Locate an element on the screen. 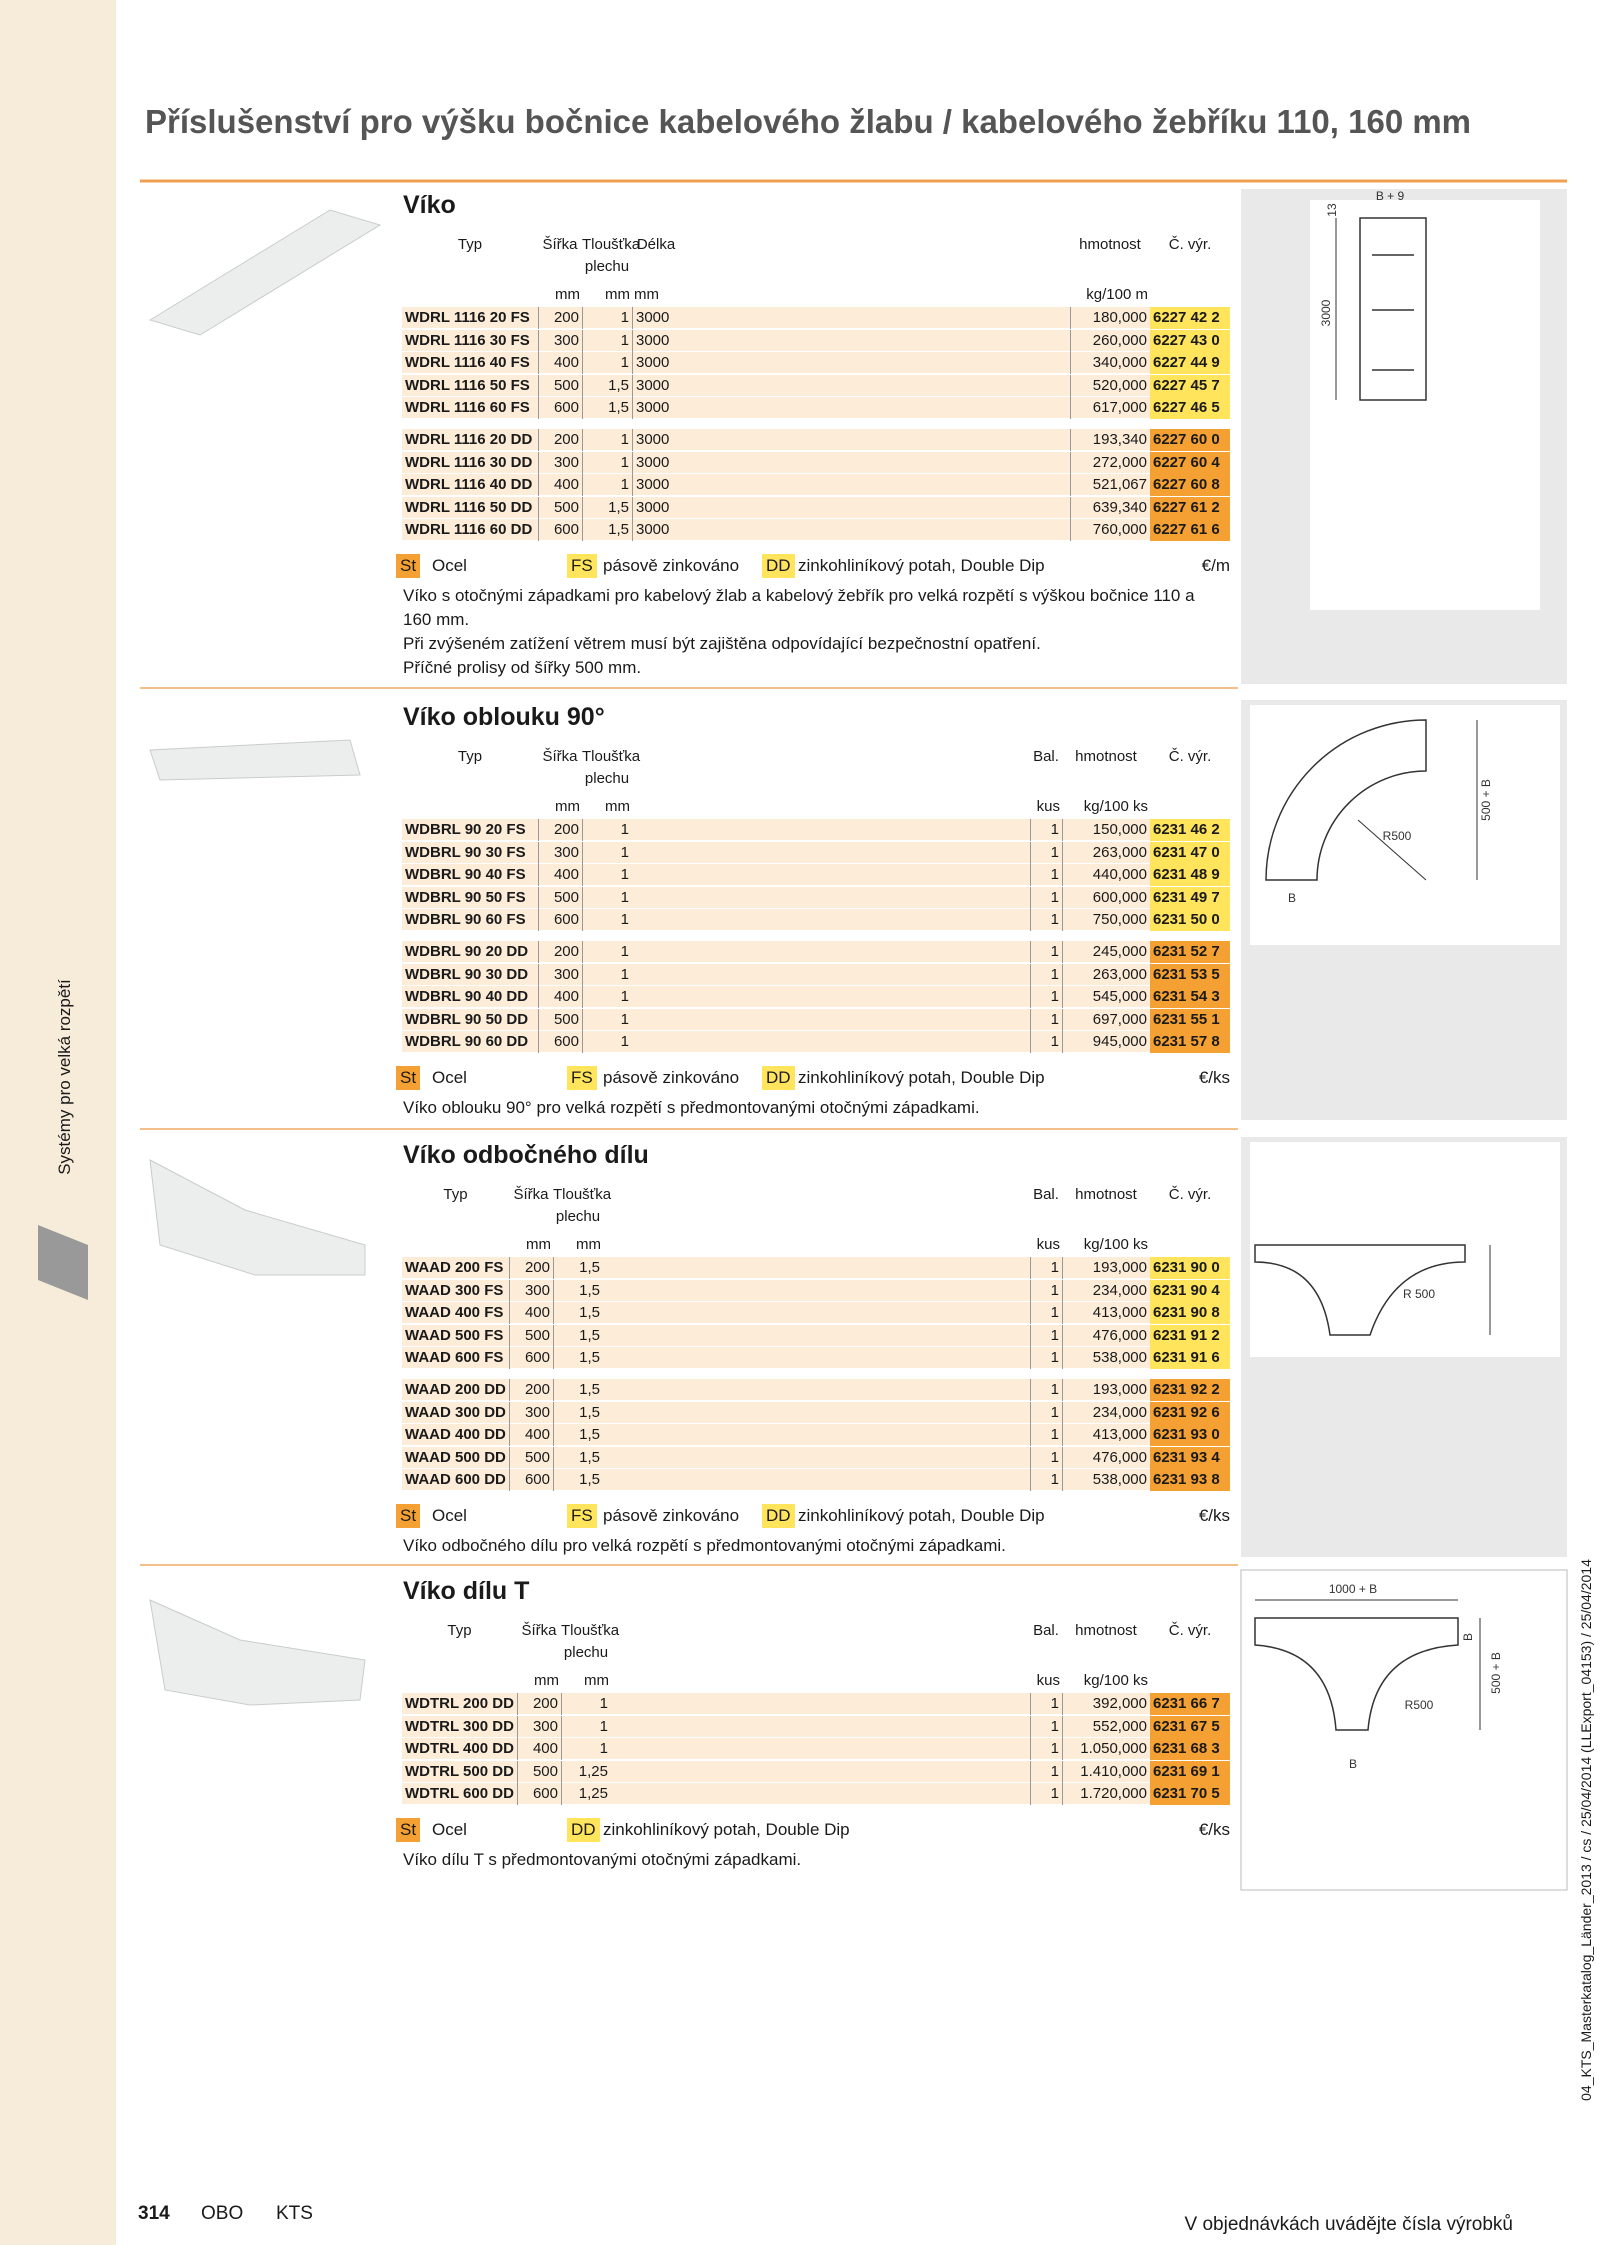  brand: OBO is located at coordinates (222, 2213).